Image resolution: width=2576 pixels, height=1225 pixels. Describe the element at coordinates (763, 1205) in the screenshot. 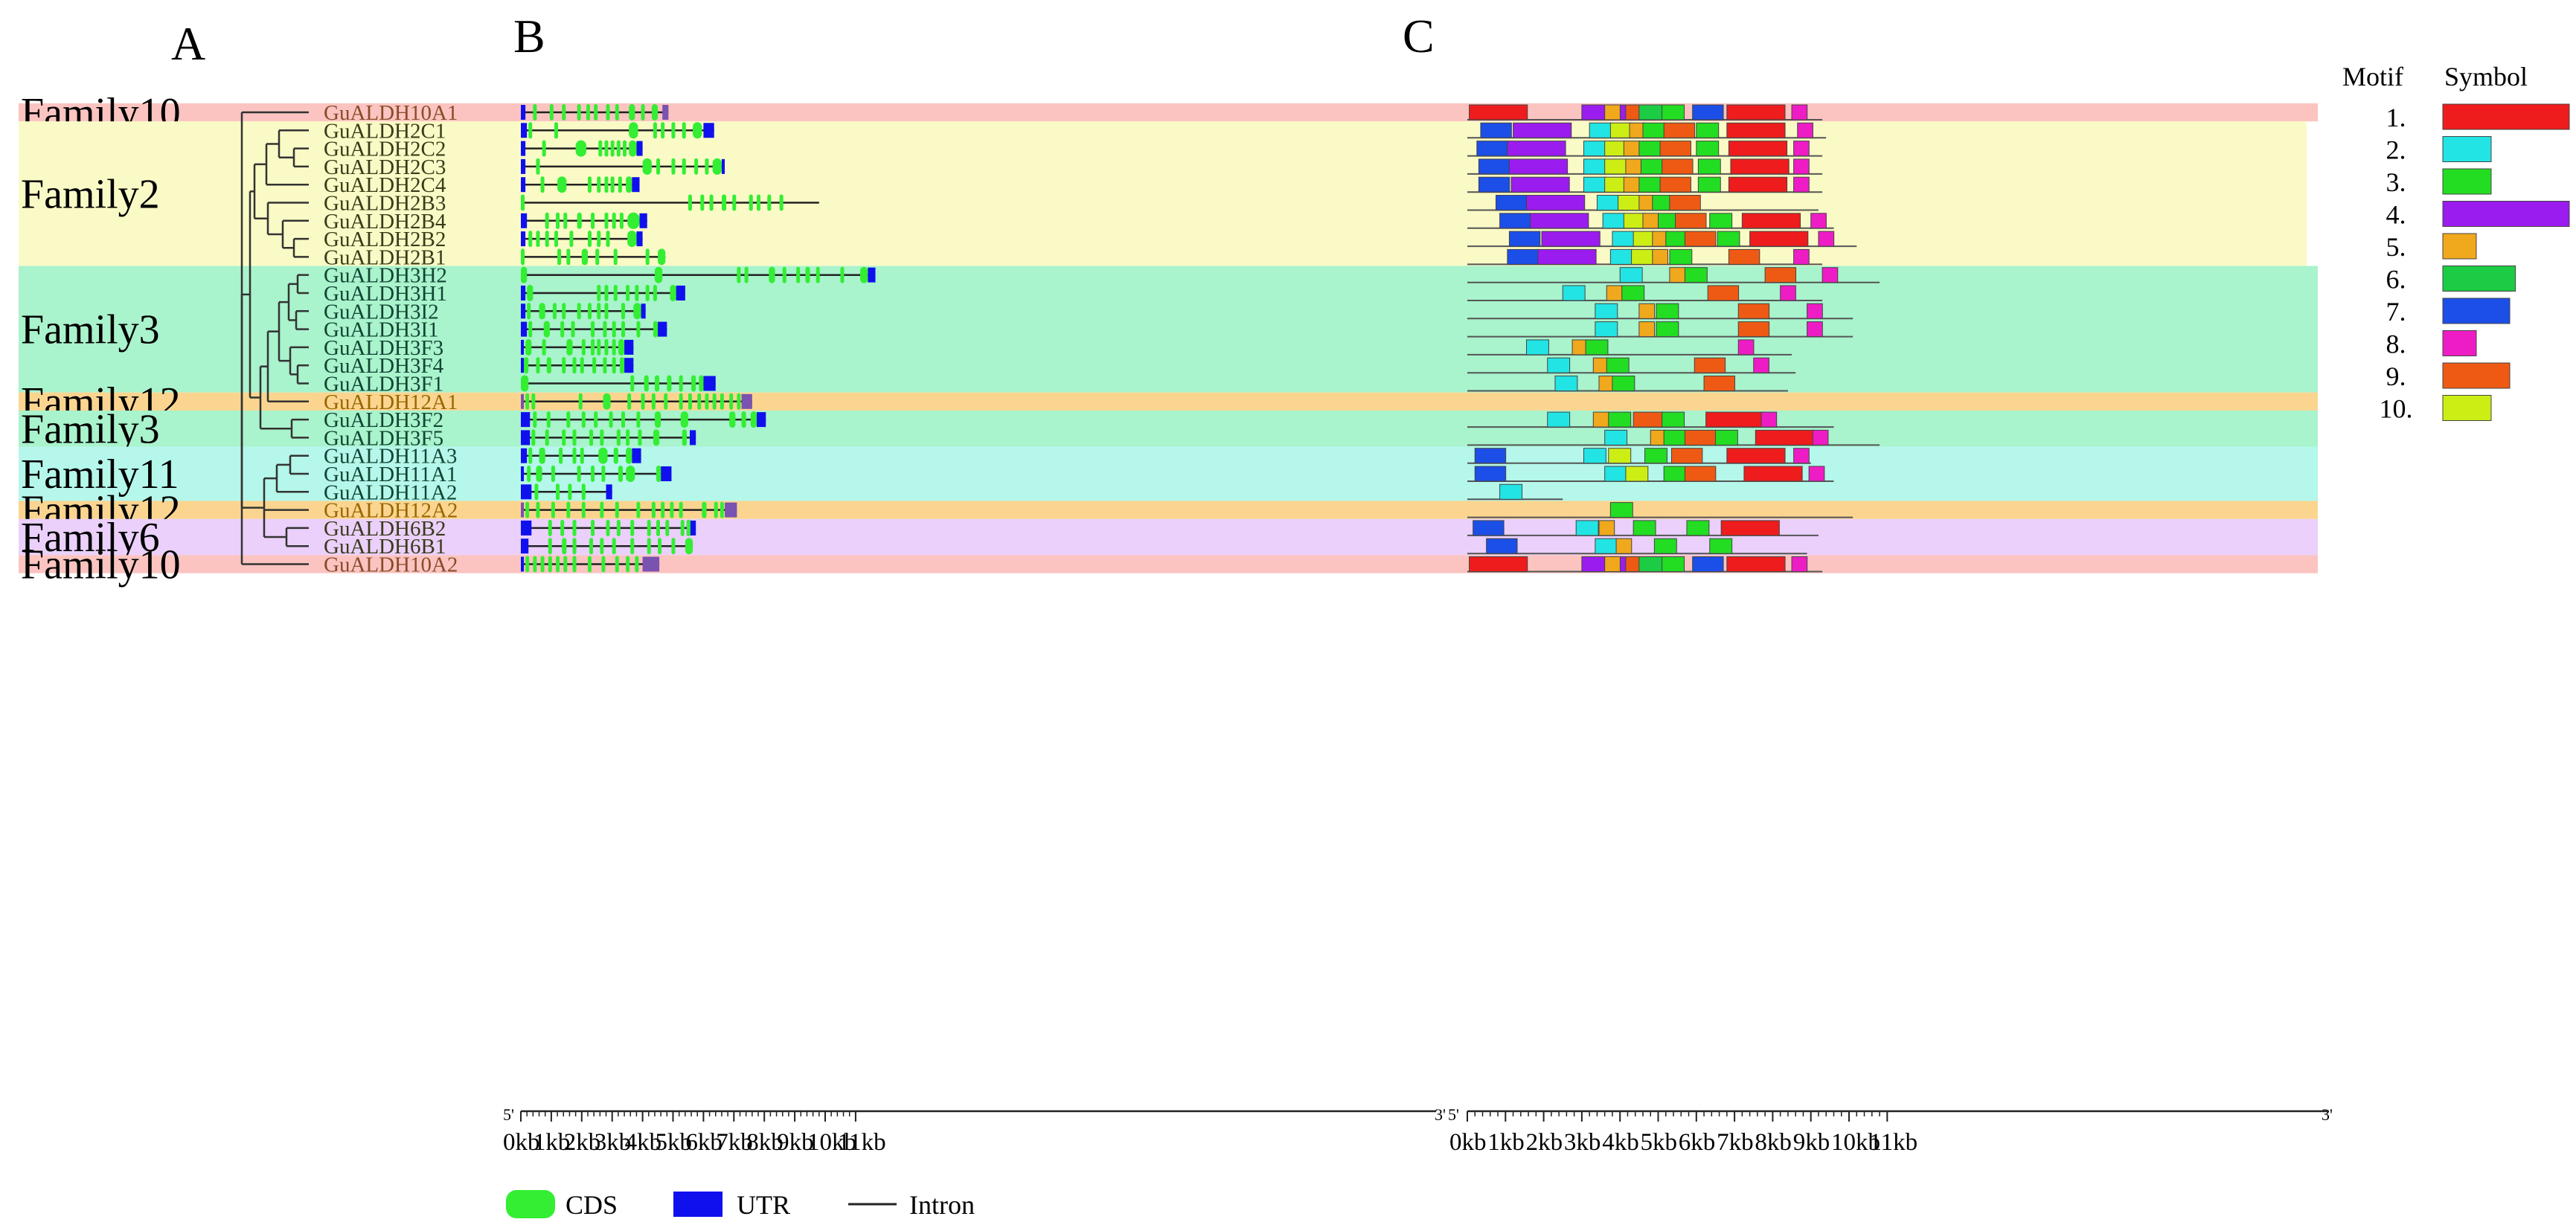

I see `utr-legend-label: UTR` at that location.